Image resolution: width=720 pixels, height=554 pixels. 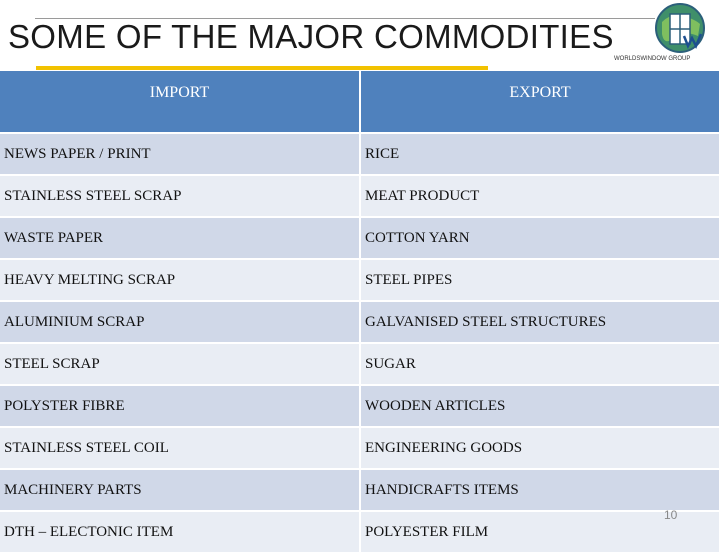 I want to click on import-cell: WASTE PAPER, so click(x=180, y=238).